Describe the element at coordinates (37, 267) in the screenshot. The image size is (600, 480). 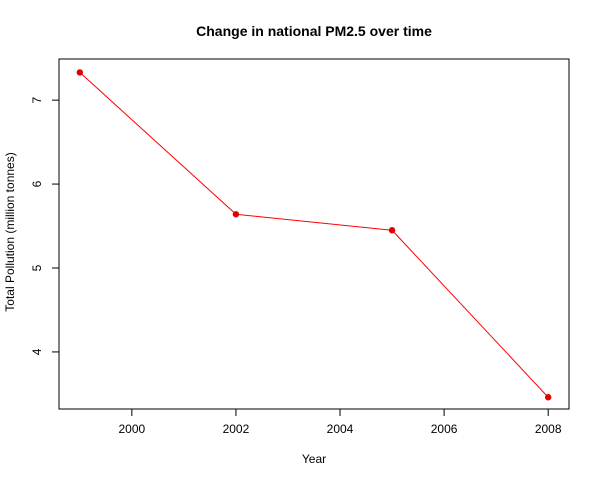
I see `y-tick-label: 5` at that location.